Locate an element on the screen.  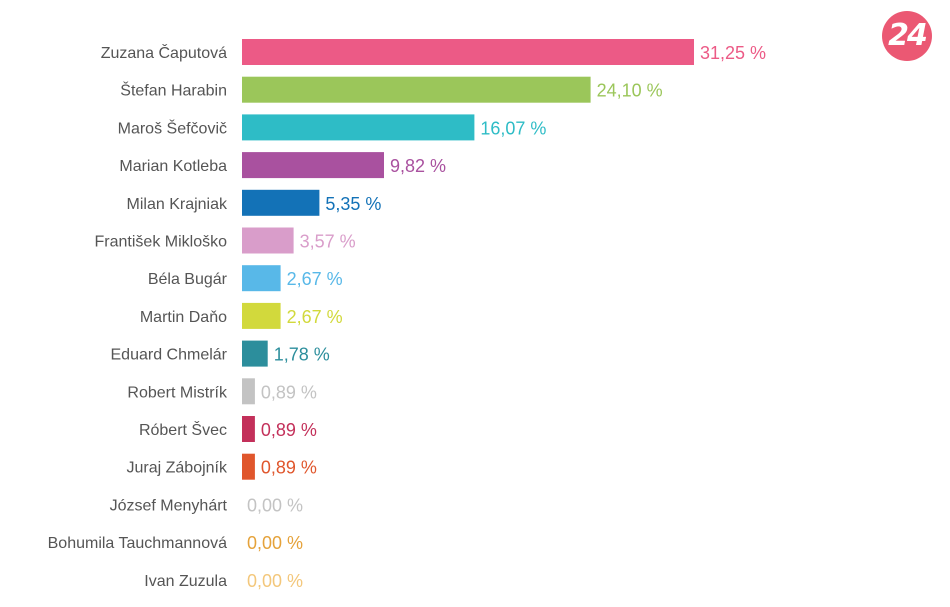
value-label: 5,35 % is located at coordinates (353, 204).